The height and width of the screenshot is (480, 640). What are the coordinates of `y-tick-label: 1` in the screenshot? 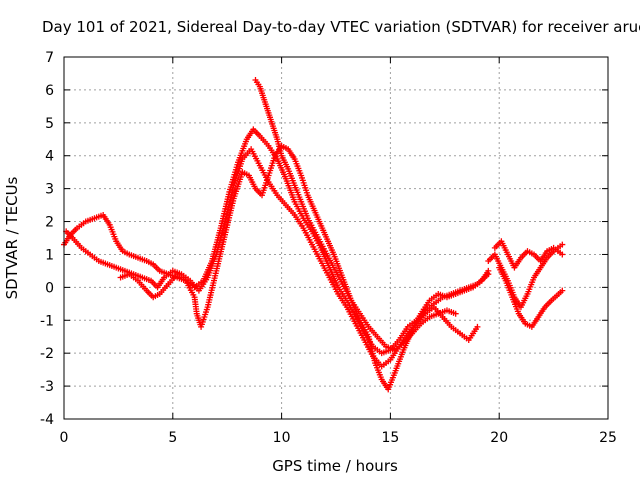 It's located at (49, 255).